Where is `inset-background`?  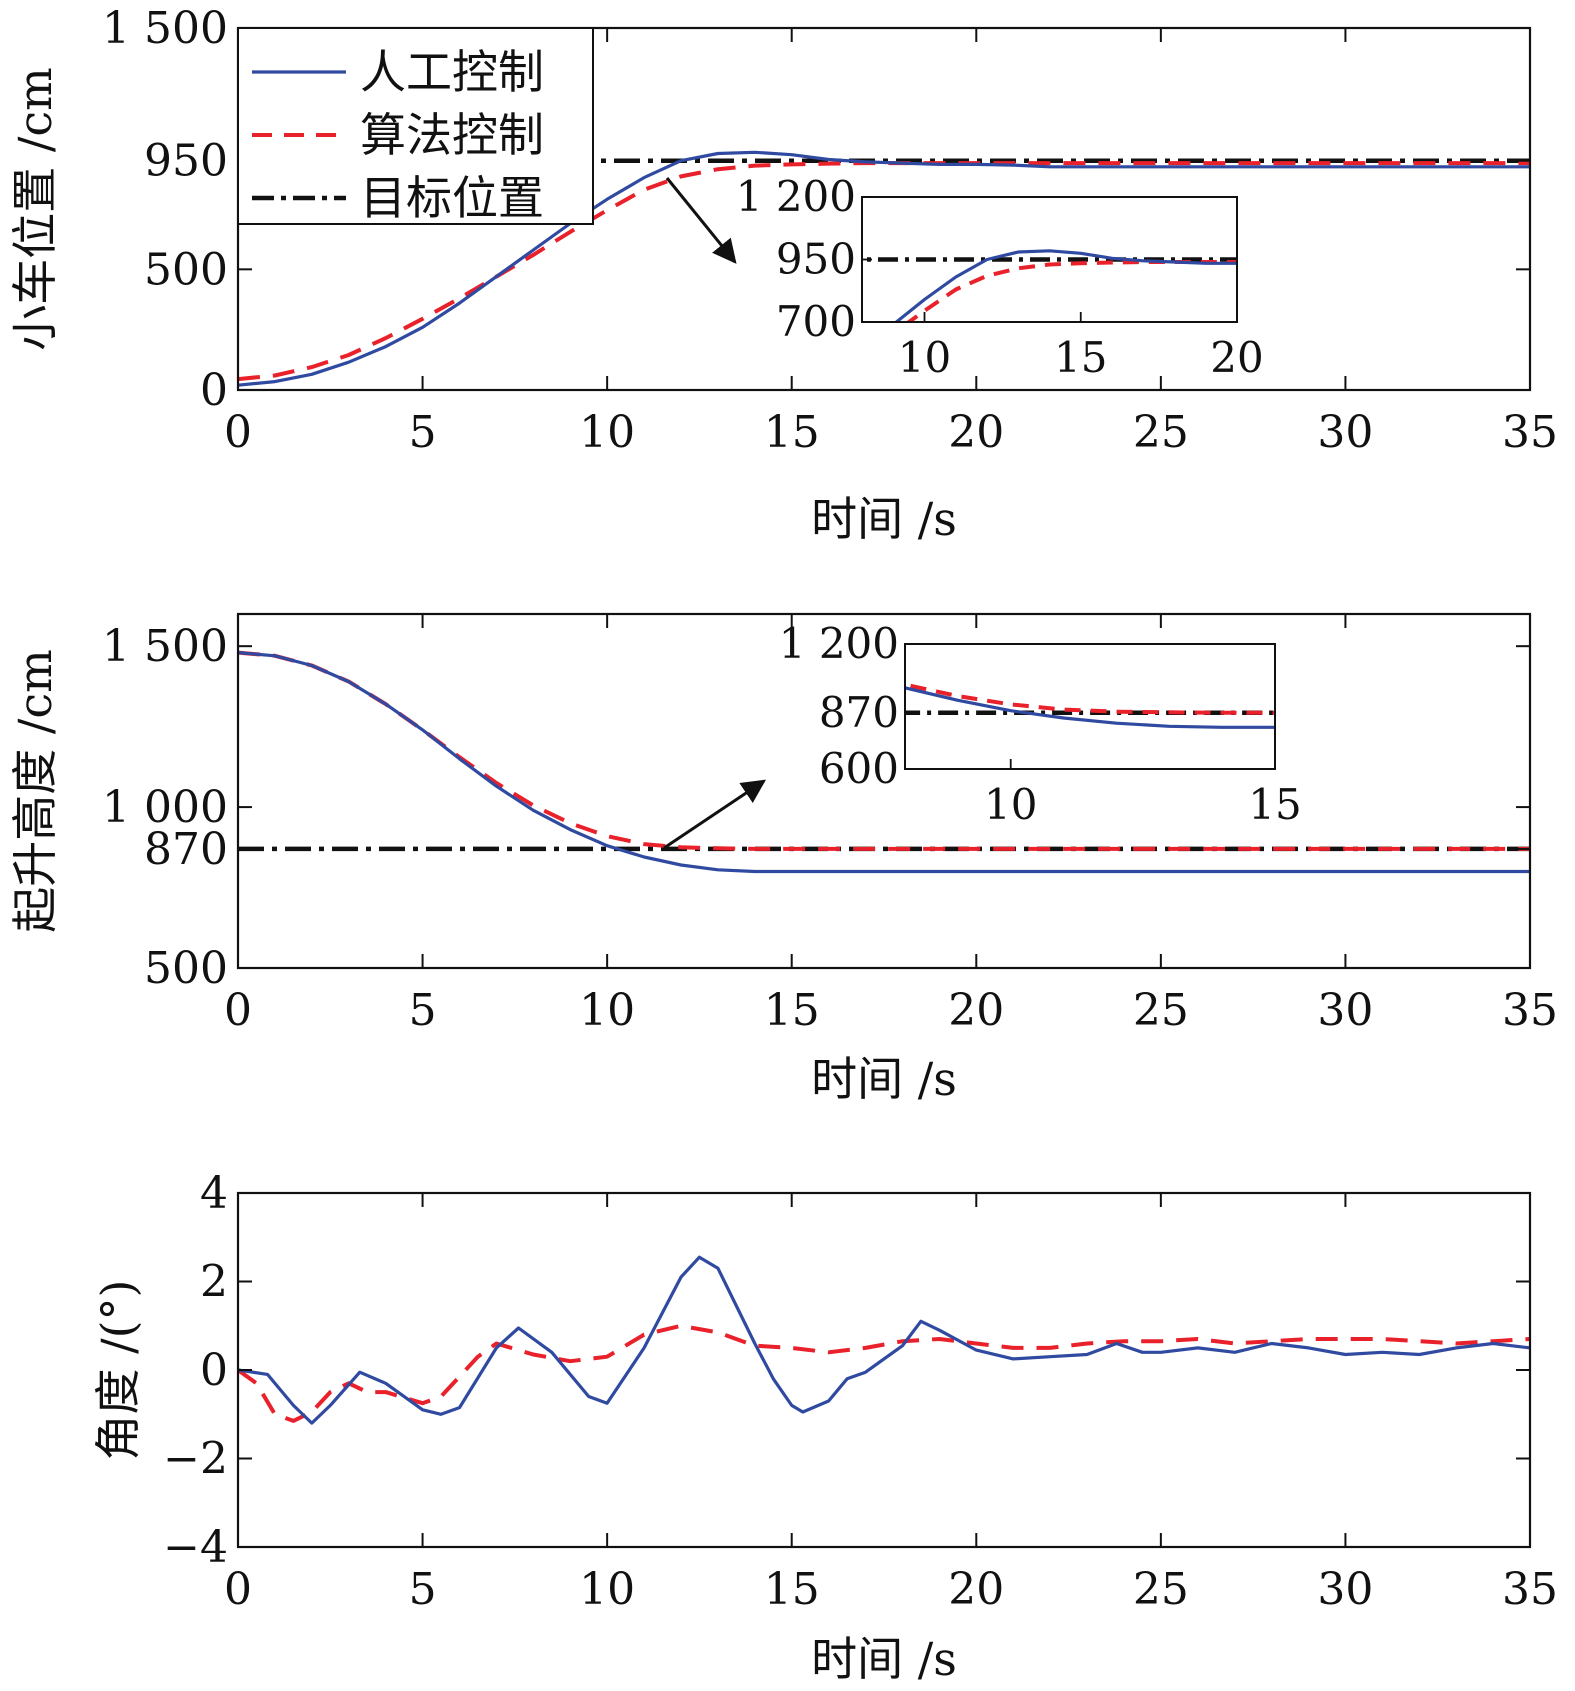 inset-background is located at coordinates (1090, 706).